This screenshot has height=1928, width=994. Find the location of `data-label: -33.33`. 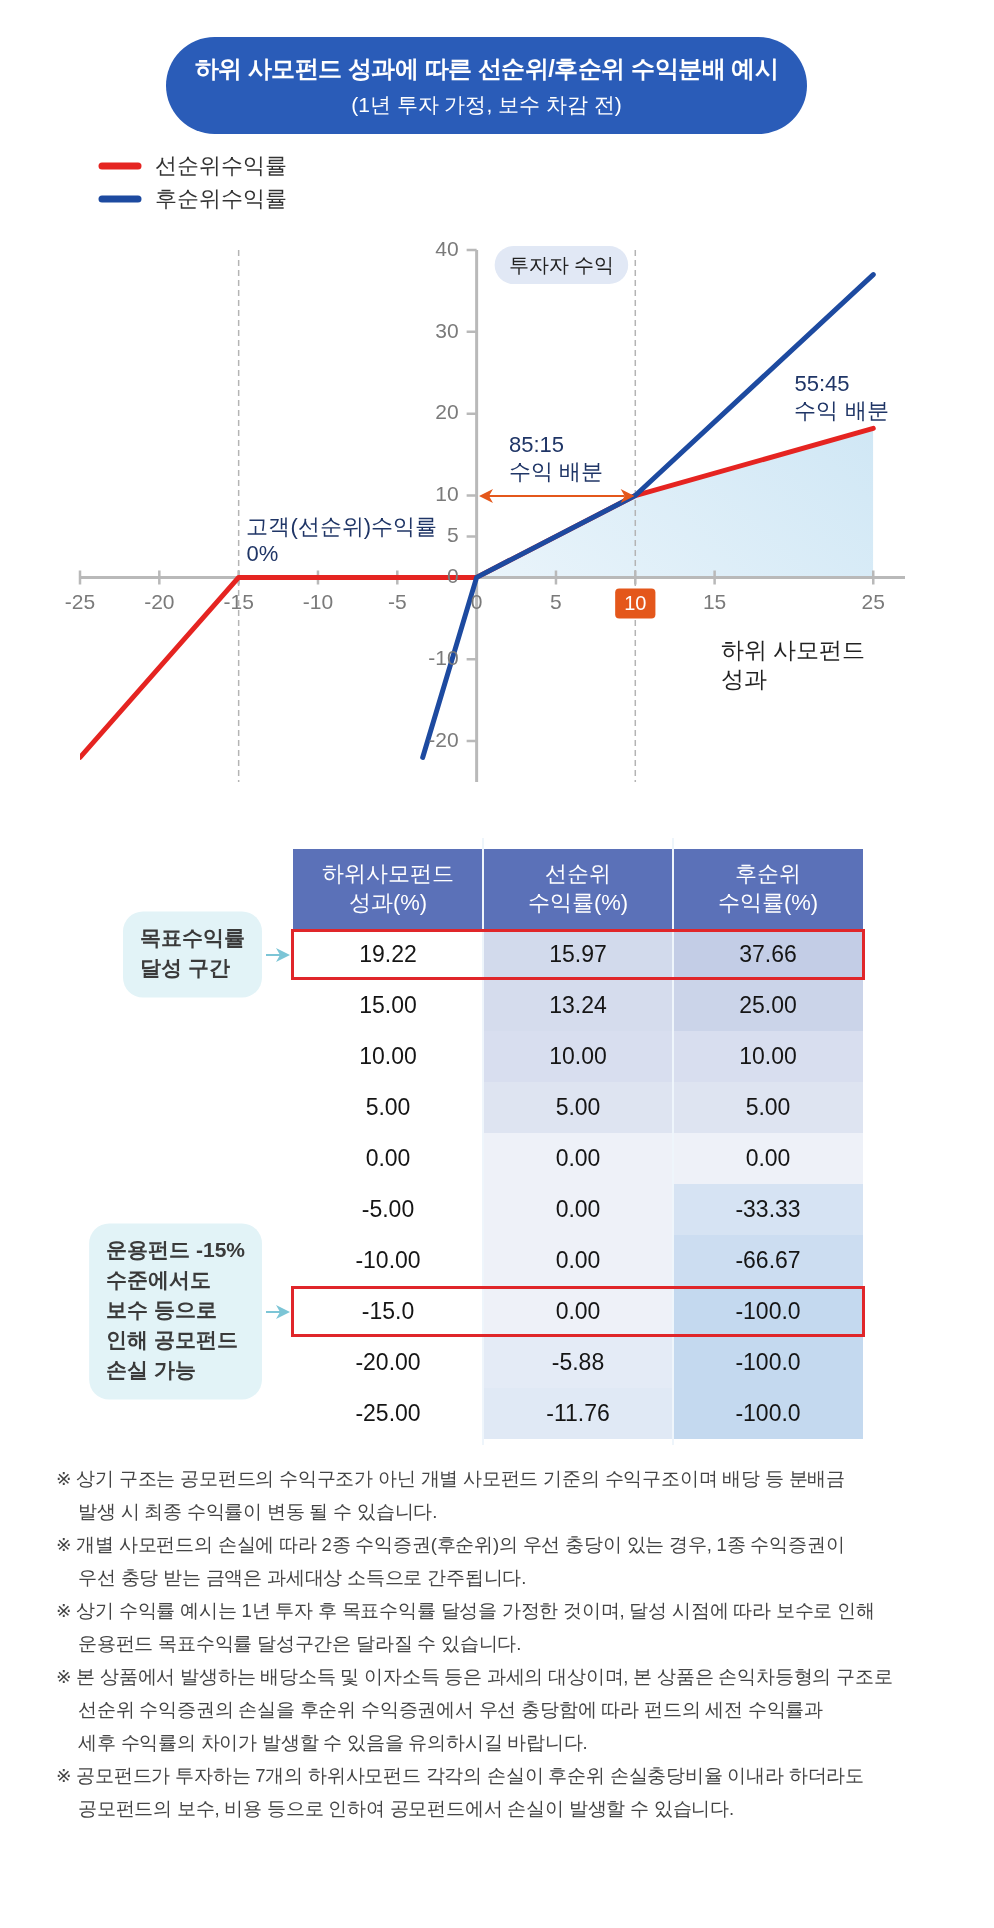

data-label: -33.33 is located at coordinates (768, 1208).